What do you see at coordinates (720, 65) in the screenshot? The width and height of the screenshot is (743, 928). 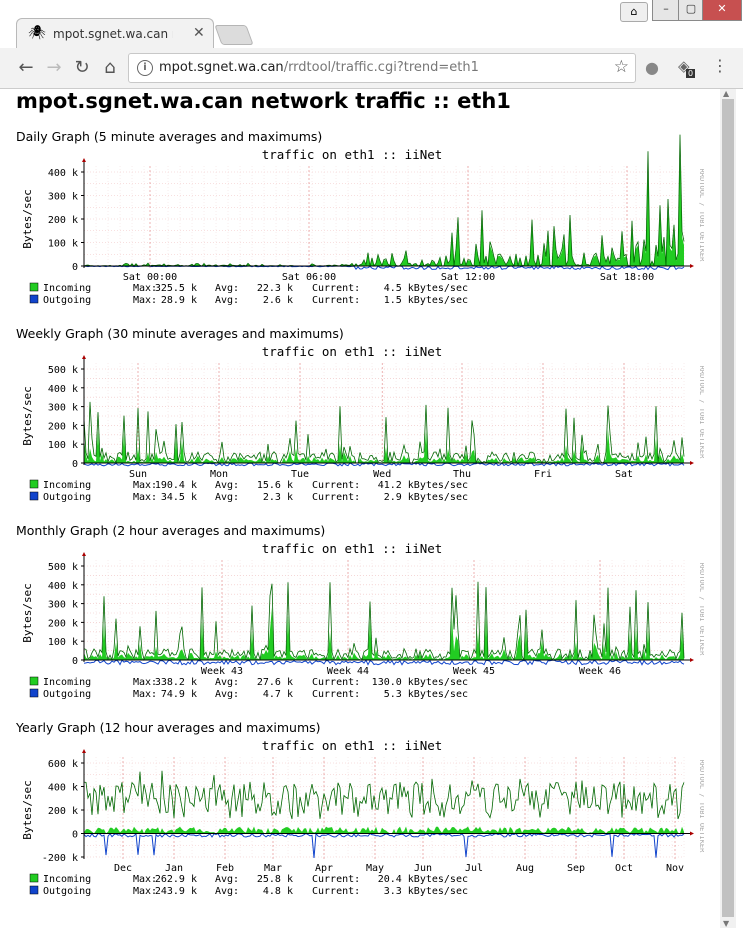 I see `menu-kebab-icon: ⋮` at bounding box center [720, 65].